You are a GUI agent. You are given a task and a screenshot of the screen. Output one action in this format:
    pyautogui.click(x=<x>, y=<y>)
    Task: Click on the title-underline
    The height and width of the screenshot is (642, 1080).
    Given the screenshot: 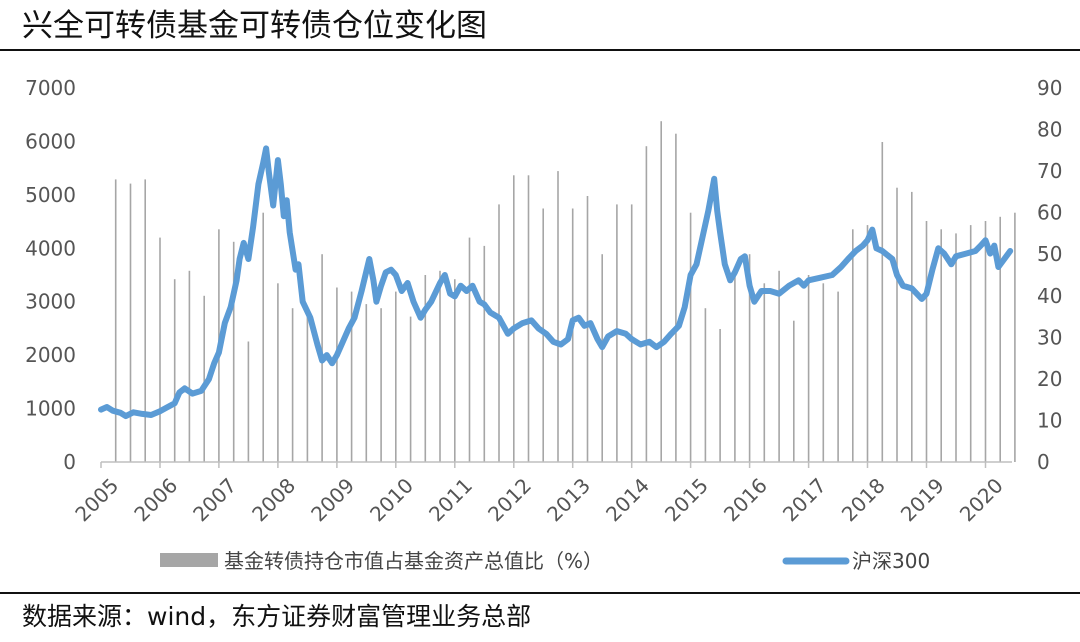 What is the action you would take?
    pyautogui.click(x=540, y=50)
    